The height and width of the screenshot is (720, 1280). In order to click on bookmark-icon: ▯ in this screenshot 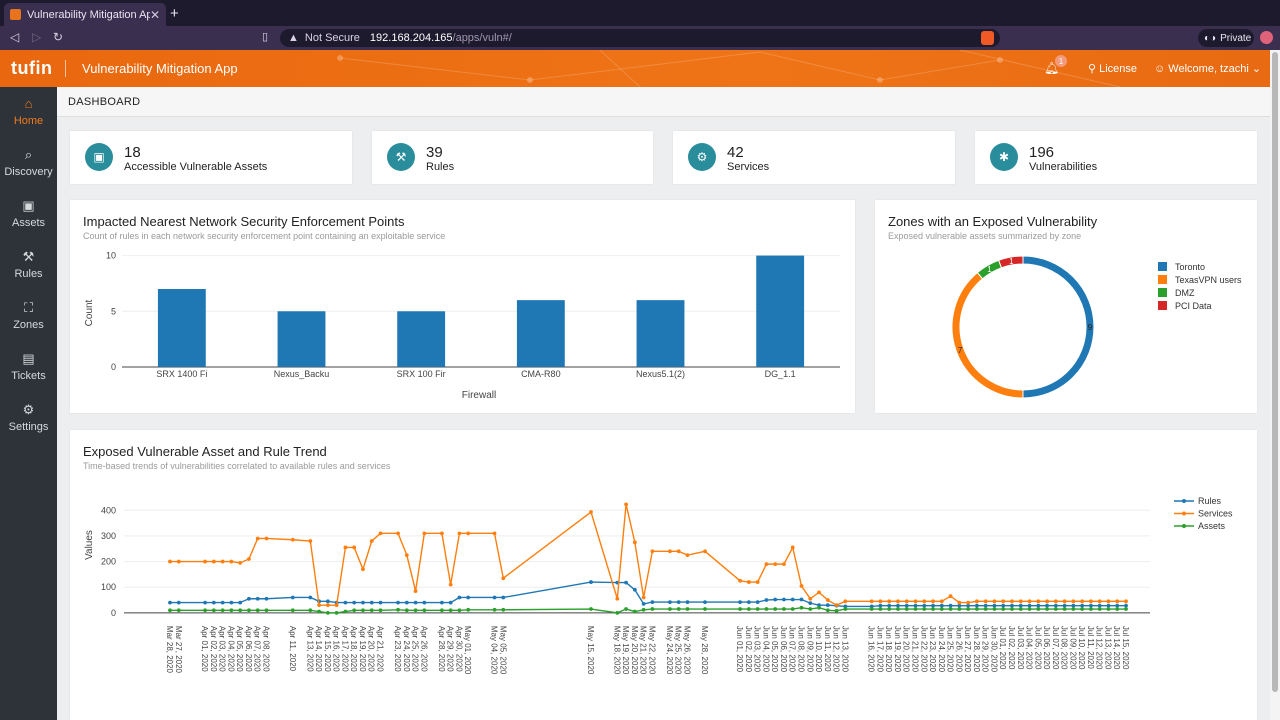, I will do `click(265, 37)`.